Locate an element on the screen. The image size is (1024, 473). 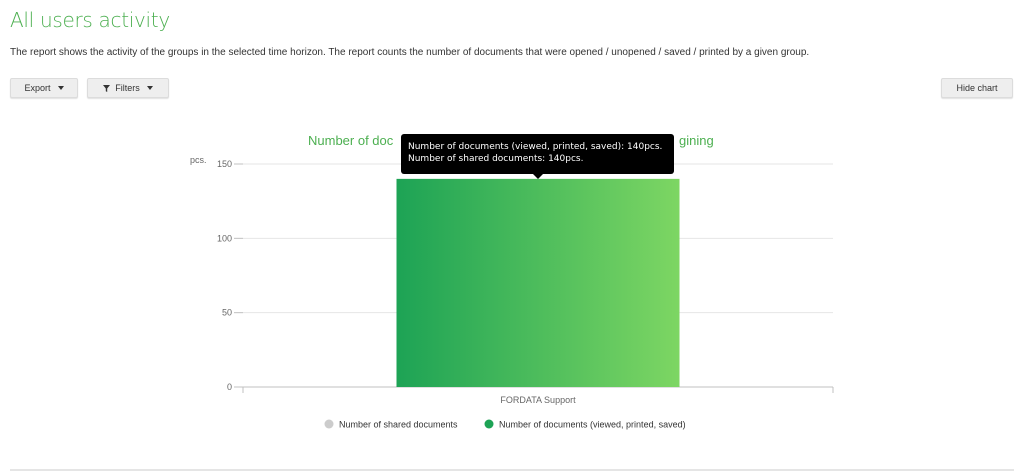
y-tick-label: 50 is located at coordinates (227, 313).